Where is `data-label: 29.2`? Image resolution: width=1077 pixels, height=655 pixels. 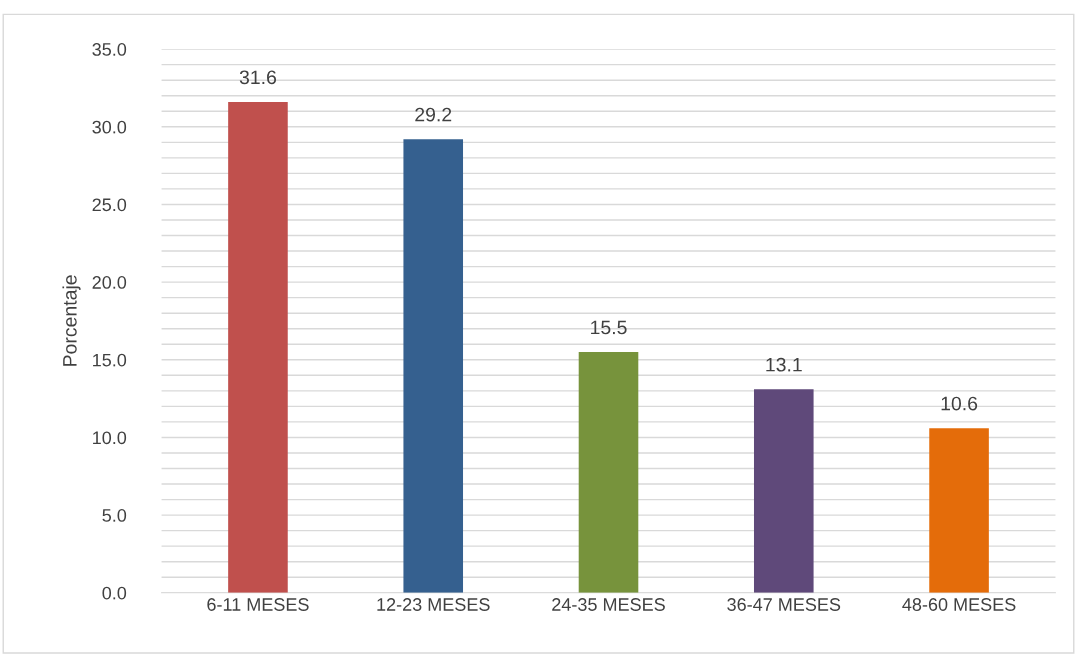 data-label: 29.2 is located at coordinates (433, 114).